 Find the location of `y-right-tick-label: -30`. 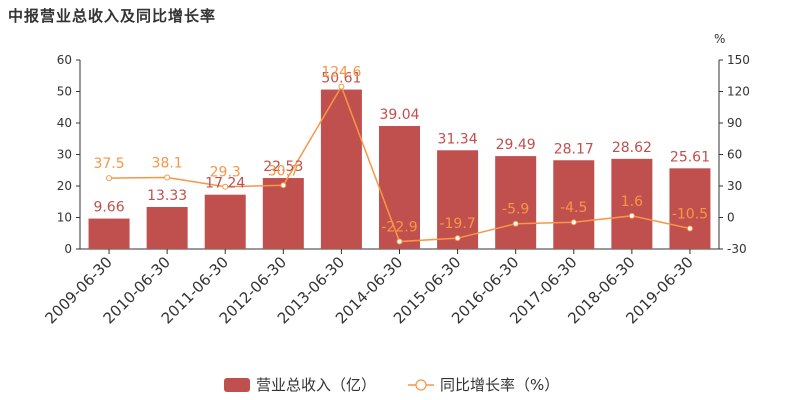

y-right-tick-label: -30 is located at coordinates (737, 249).